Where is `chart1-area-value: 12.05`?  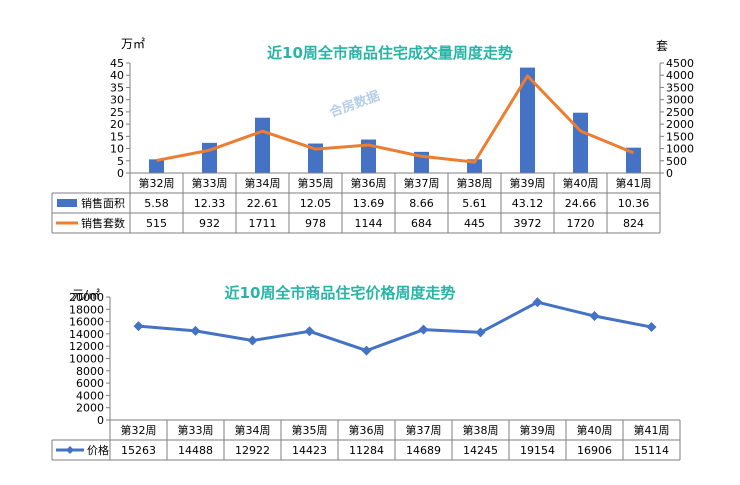
chart1-area-value: 12.05 is located at coordinates (316, 203).